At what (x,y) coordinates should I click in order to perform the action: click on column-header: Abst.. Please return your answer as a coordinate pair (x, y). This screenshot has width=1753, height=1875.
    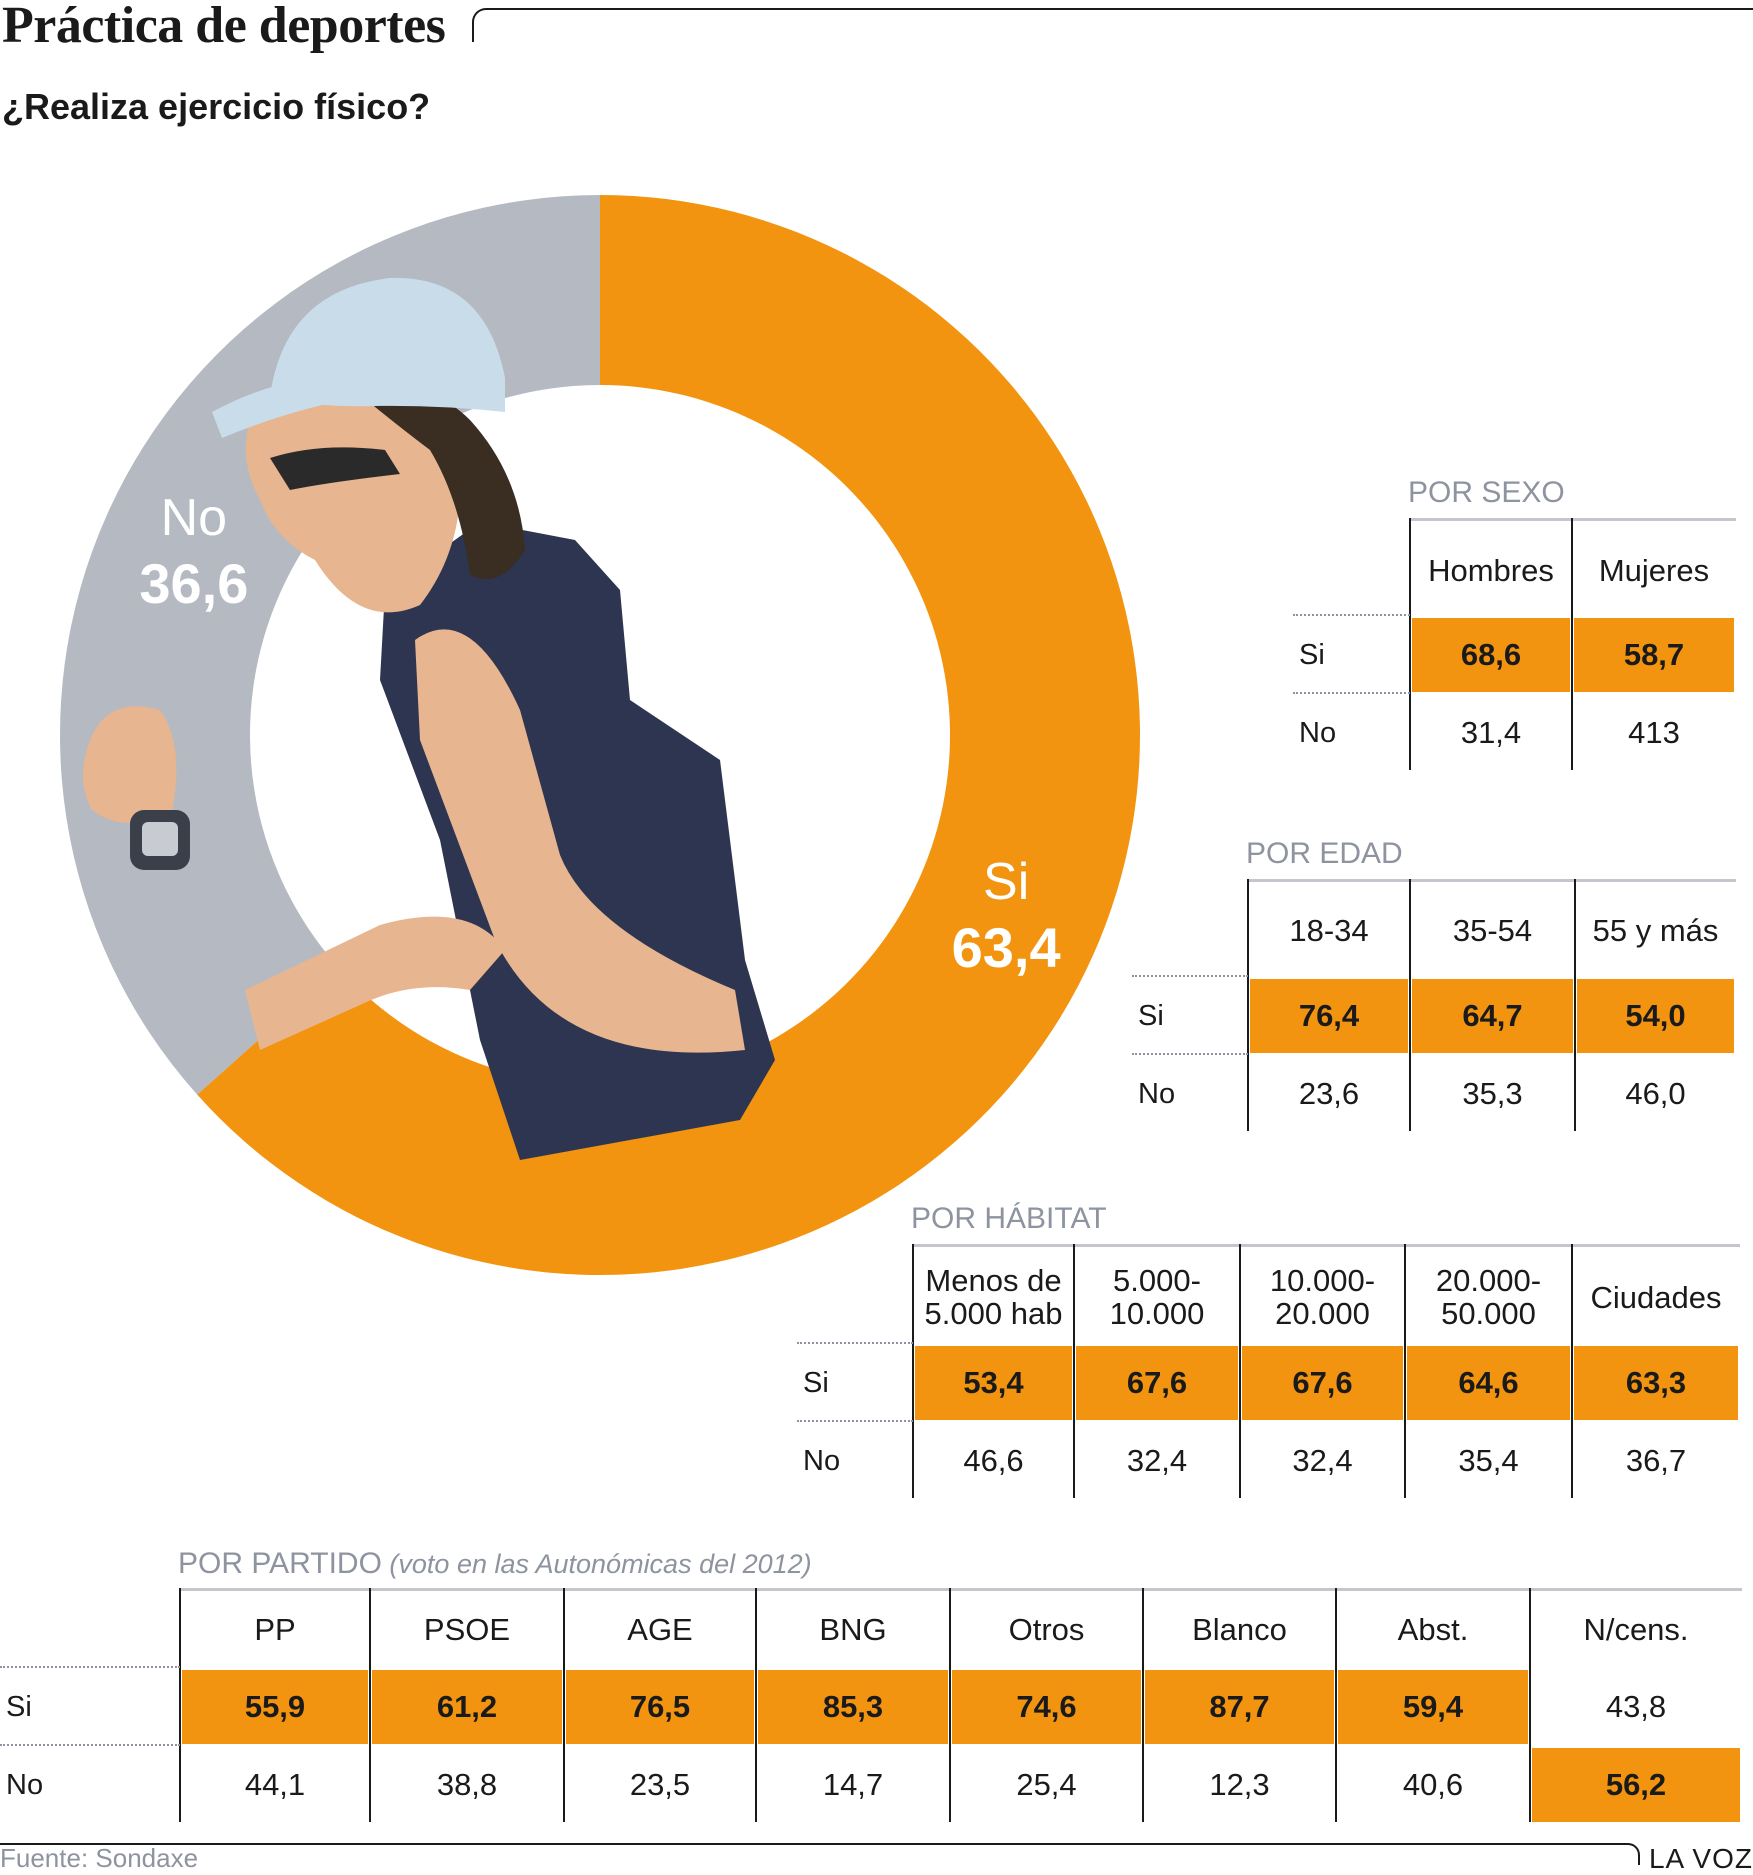
    Looking at the image, I should click on (1433, 1630).